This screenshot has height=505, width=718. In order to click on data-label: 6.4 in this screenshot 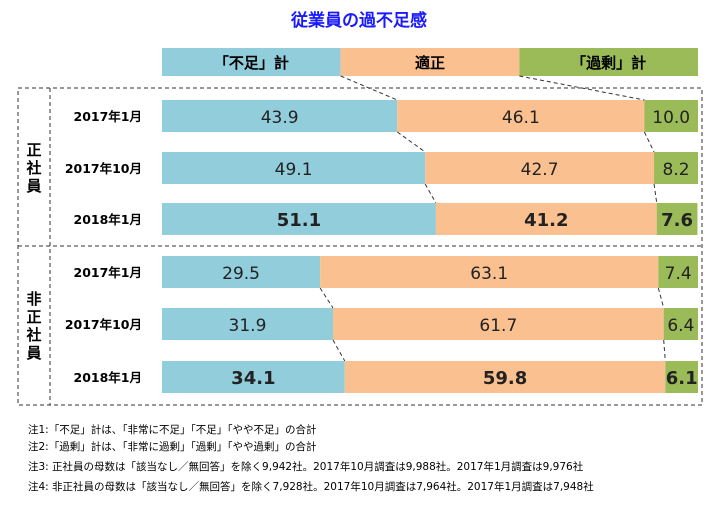, I will do `click(680, 326)`.